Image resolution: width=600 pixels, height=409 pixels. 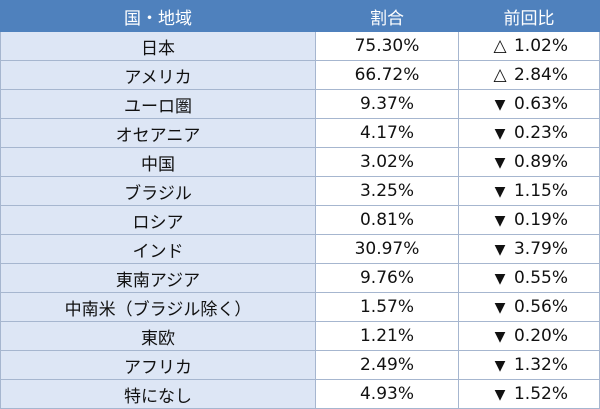 I want to click on share-cell: 3.02%, so click(x=387, y=162).